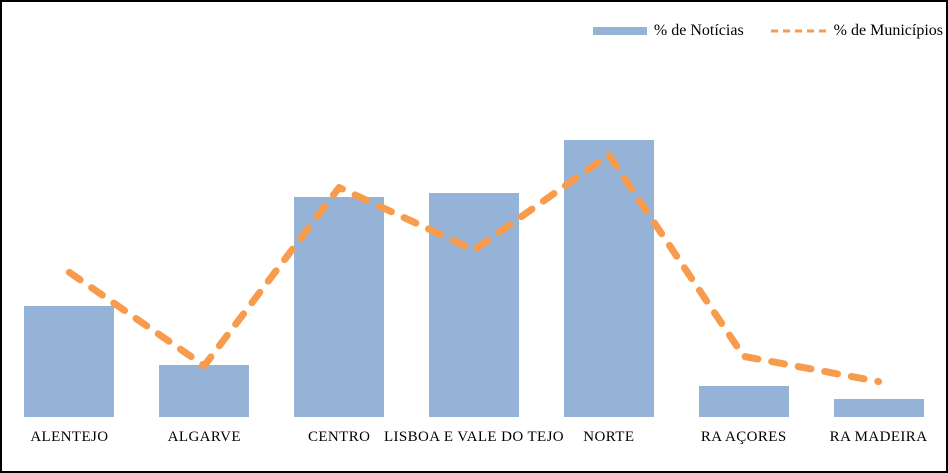  I want to click on legend-item-noticias: % de Notícias, so click(668, 31).